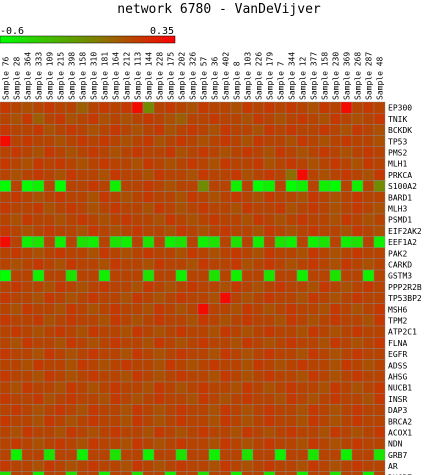 The width and height of the screenshot is (438, 475). What do you see at coordinates (237, 80) in the screenshot?
I see `column-label: Sample 8` at bounding box center [237, 80].